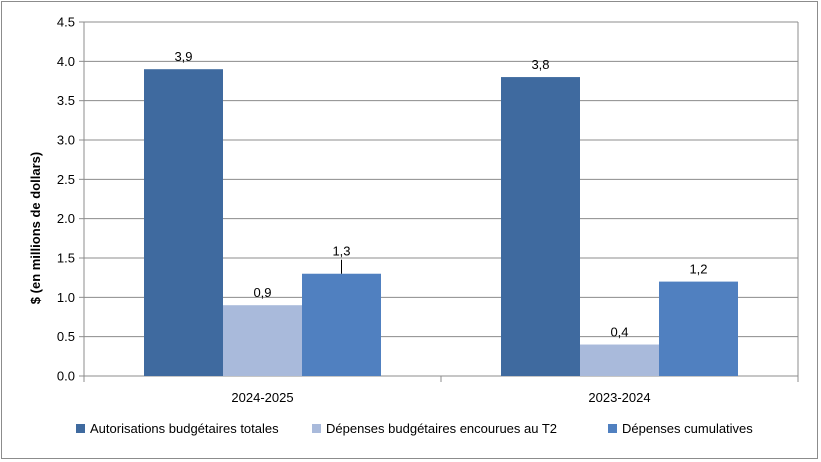  I want to click on data-label: 3,9, so click(183, 56).